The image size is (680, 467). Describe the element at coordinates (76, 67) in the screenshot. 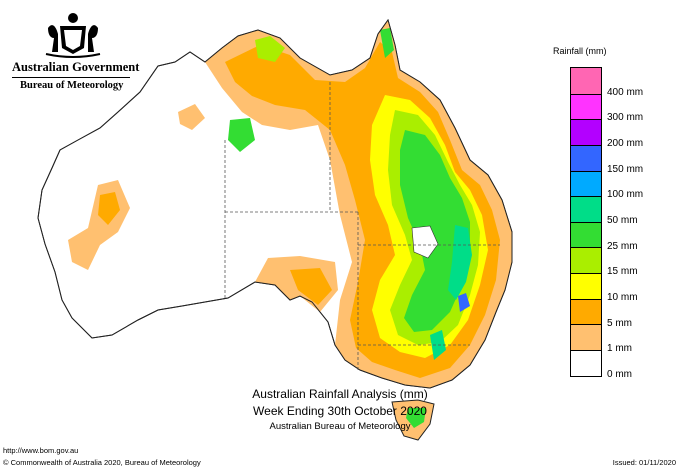

I see `government-title: Australian Government` at that location.